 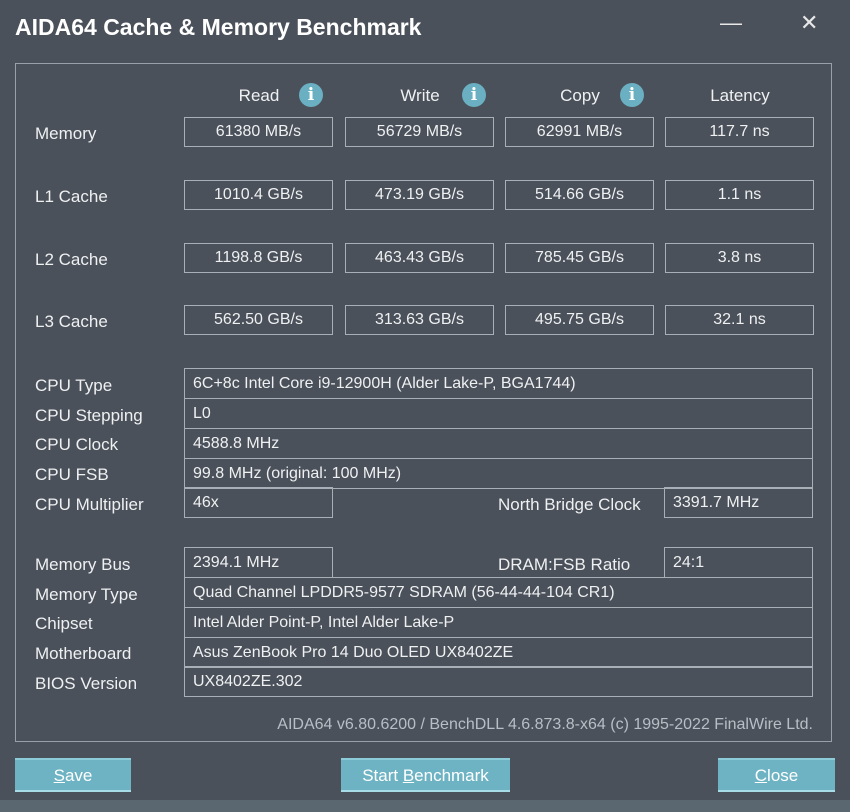 What do you see at coordinates (59, 775) in the screenshot?
I see `save-accel: S` at bounding box center [59, 775].